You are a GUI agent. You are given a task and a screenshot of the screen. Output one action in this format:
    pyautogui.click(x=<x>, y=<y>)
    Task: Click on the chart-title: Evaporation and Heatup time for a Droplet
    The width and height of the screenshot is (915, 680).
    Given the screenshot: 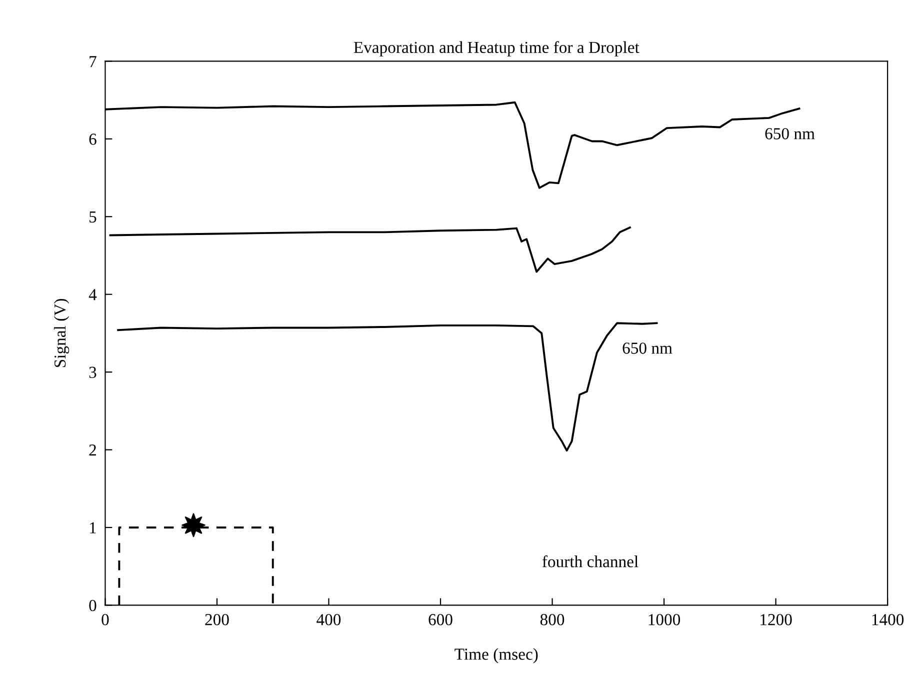 What is the action you would take?
    pyautogui.click(x=497, y=48)
    